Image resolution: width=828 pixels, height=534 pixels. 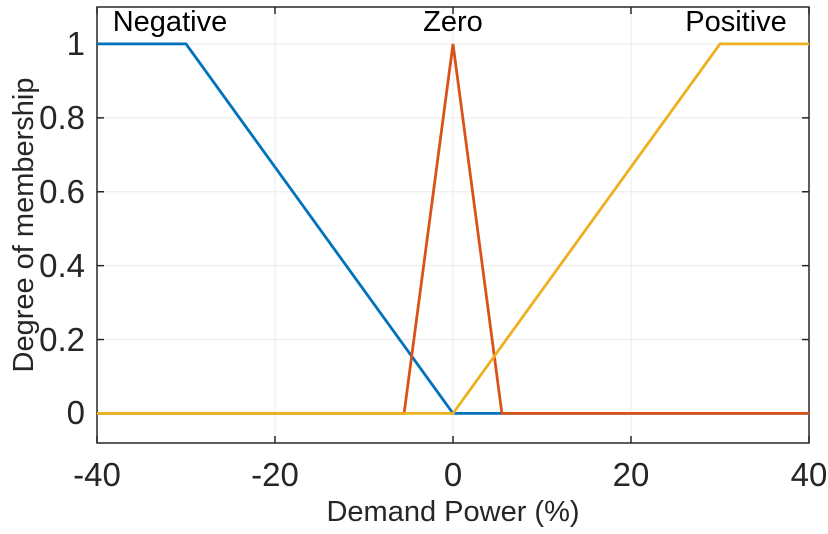 I want to click on y-tick-label: 0.6, so click(x=62, y=191).